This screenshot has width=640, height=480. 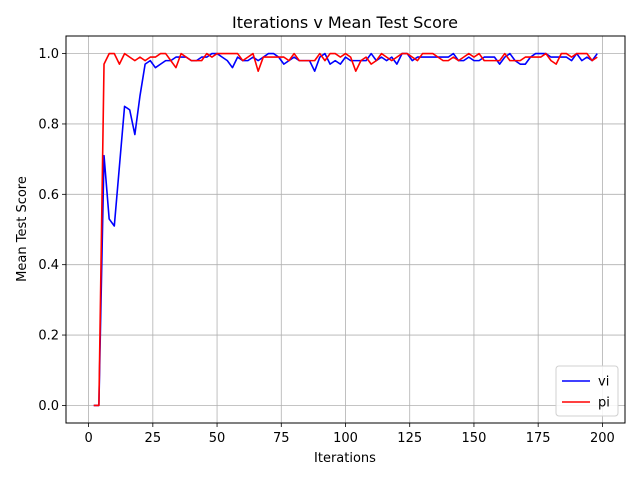 What do you see at coordinates (48, 406) in the screenshot?
I see `y-tick-label: 0.0` at bounding box center [48, 406].